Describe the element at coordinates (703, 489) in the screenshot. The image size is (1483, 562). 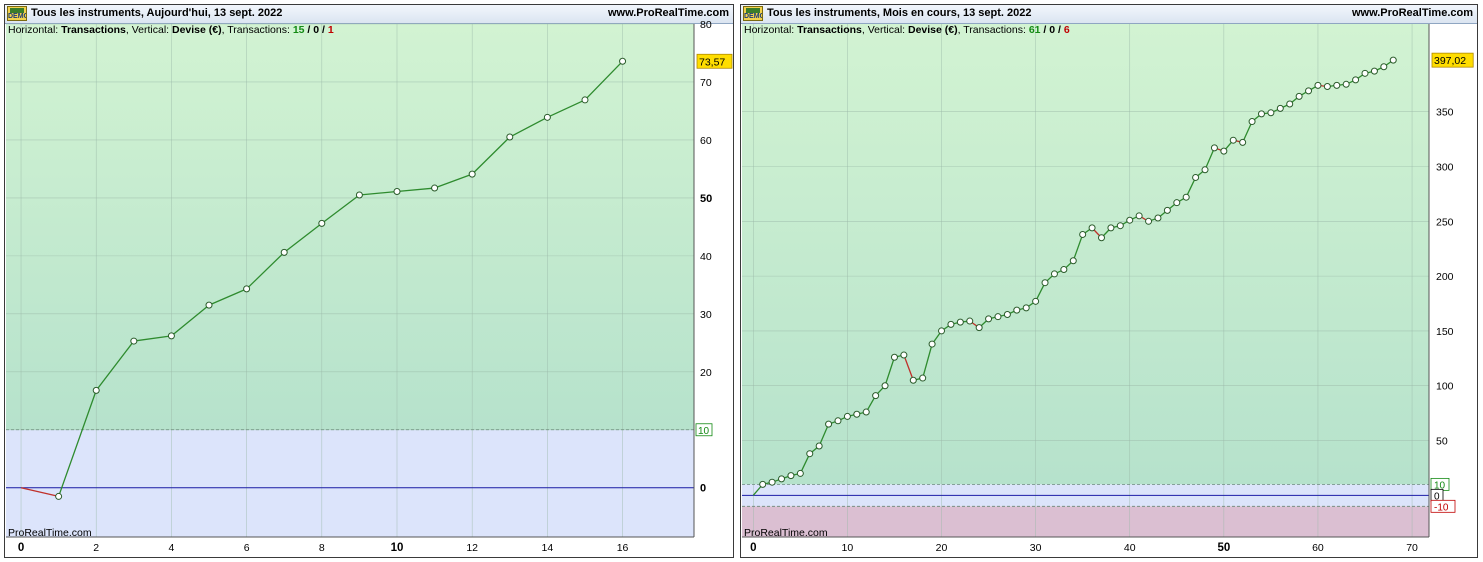
I see `y-tick-label: 0` at that location.